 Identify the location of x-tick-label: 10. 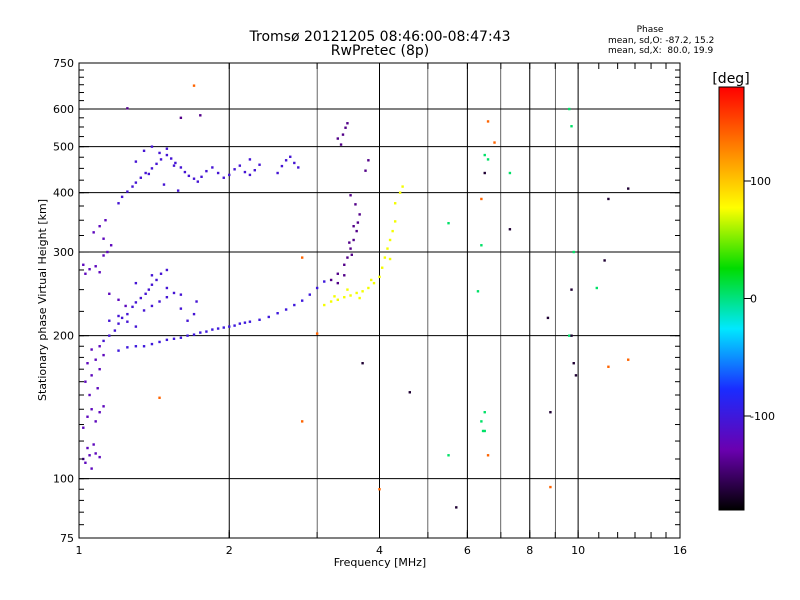
(578, 550).